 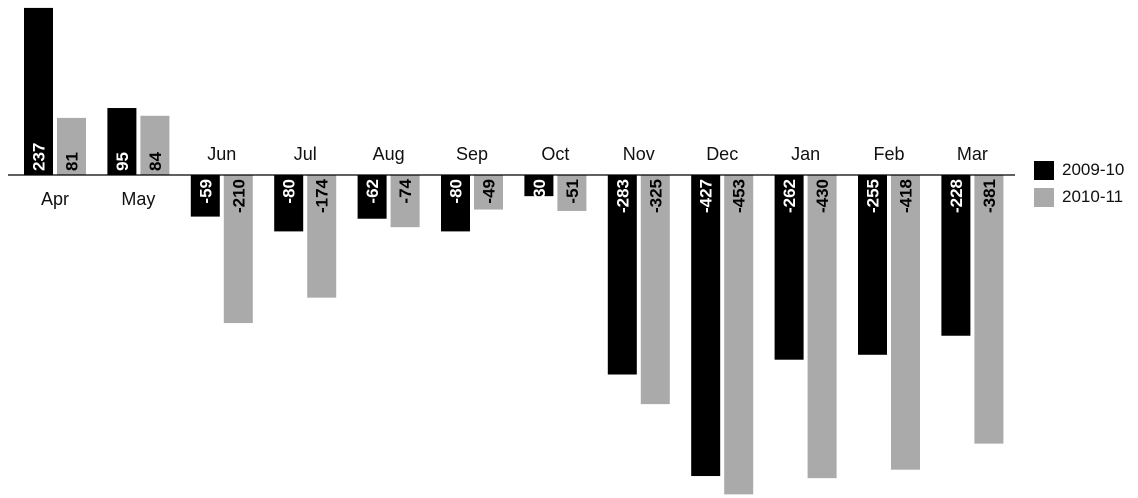 I want to click on bar-2009-10-Sep, so click(x=455, y=203).